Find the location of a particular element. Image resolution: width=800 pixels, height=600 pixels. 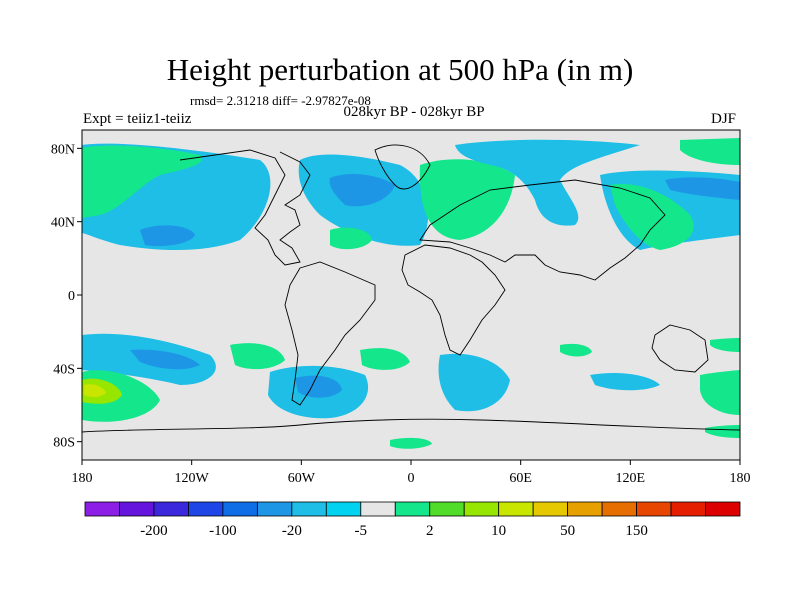

lat-tick-label: 40N is located at coordinates (63, 223).